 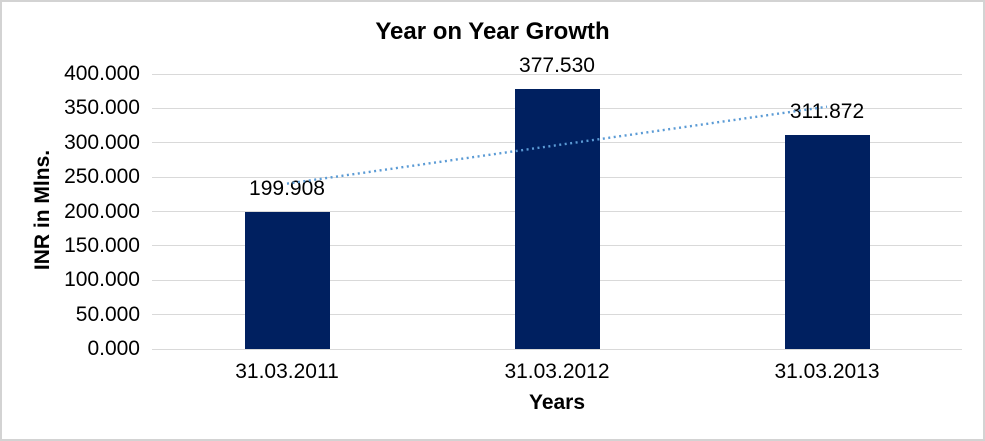 What do you see at coordinates (113, 348) in the screenshot?
I see `y-axis-tick-label: 0.000` at bounding box center [113, 348].